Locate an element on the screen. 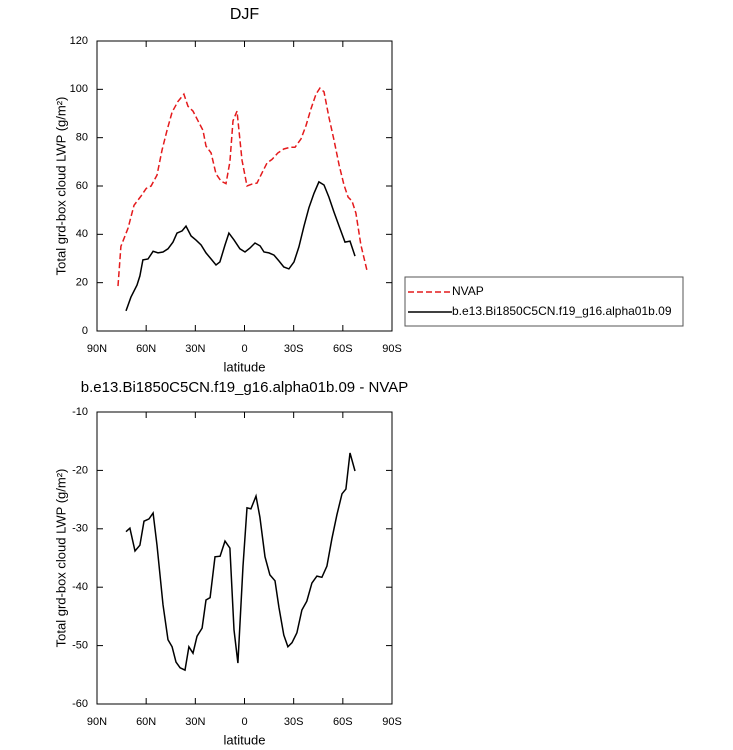 The width and height of the screenshot is (733, 750). y-tick-label: 80 is located at coordinates (82, 138).